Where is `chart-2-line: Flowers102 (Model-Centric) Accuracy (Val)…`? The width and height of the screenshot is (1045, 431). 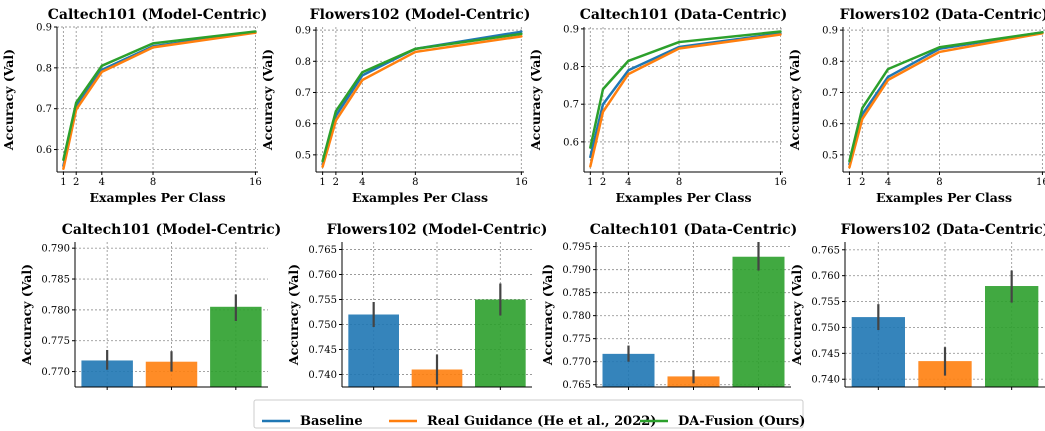 chart-2-line: Flowers102 (Model-Centric) Accuracy (Val)… is located at coordinates (395, 106).